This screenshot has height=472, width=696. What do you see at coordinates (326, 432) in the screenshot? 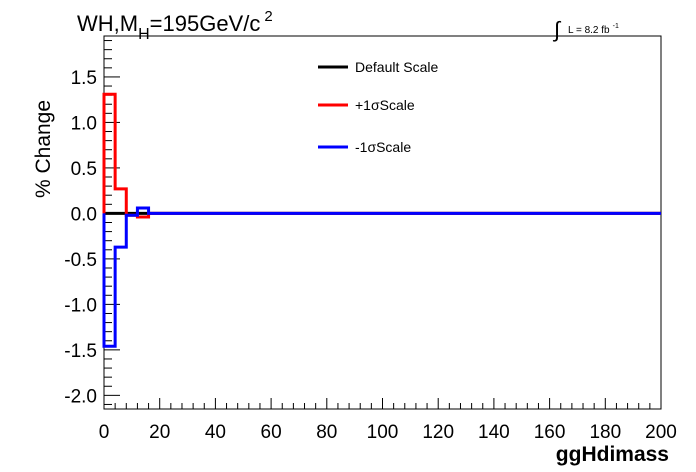
I see `x-tick-label: 80` at bounding box center [326, 432].